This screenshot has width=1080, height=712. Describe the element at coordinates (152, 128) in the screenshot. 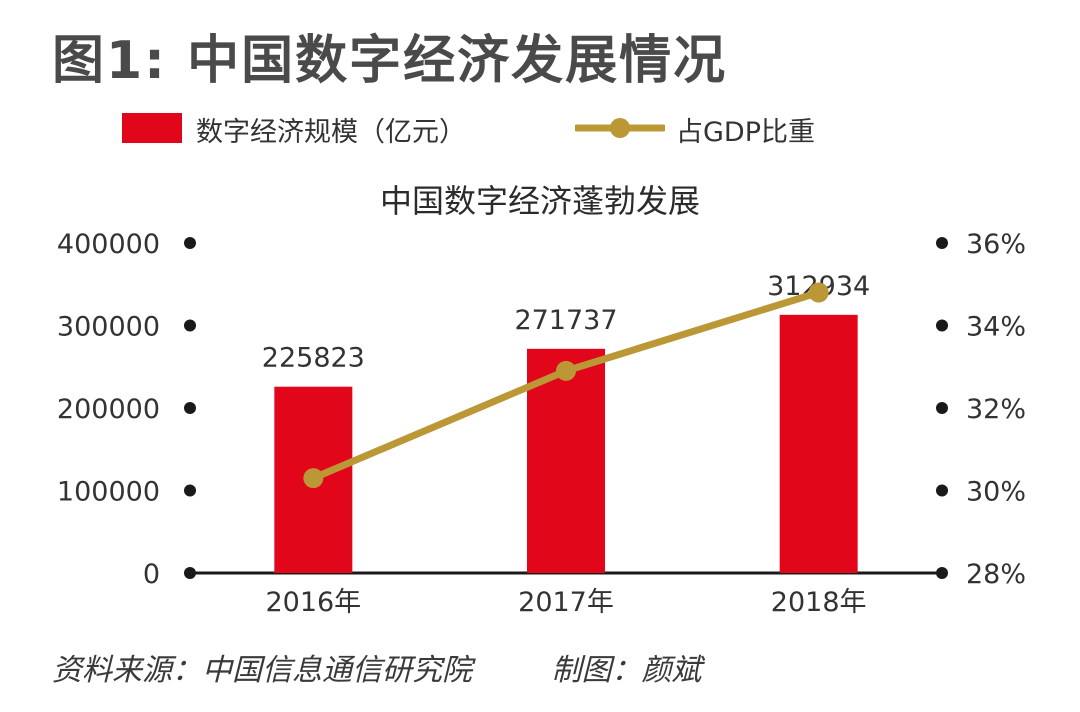

I see `legend-bar-swatch` at that location.